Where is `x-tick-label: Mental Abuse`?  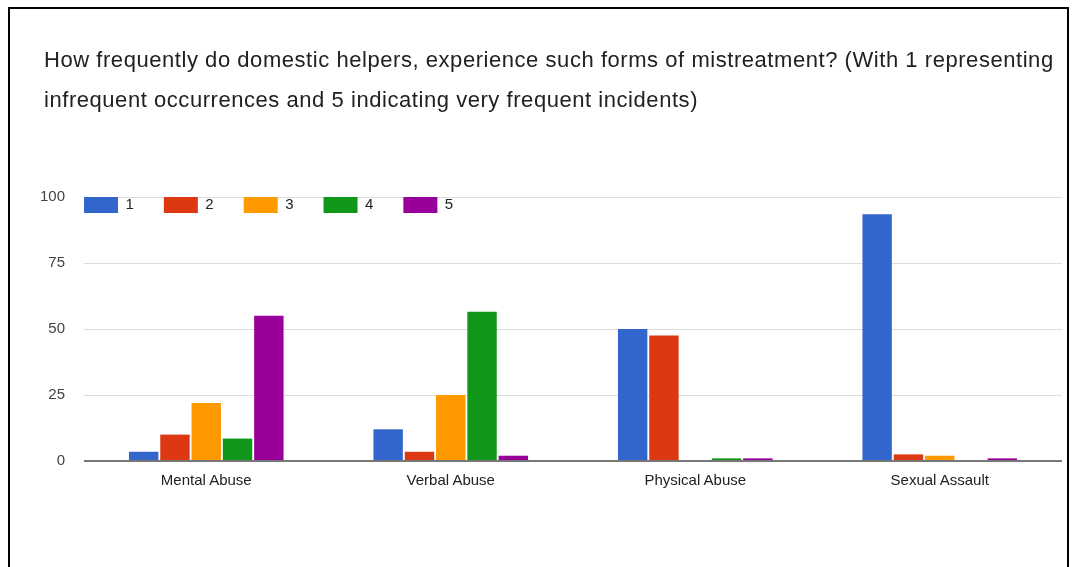 x-tick-label: Mental Abuse is located at coordinates (206, 480).